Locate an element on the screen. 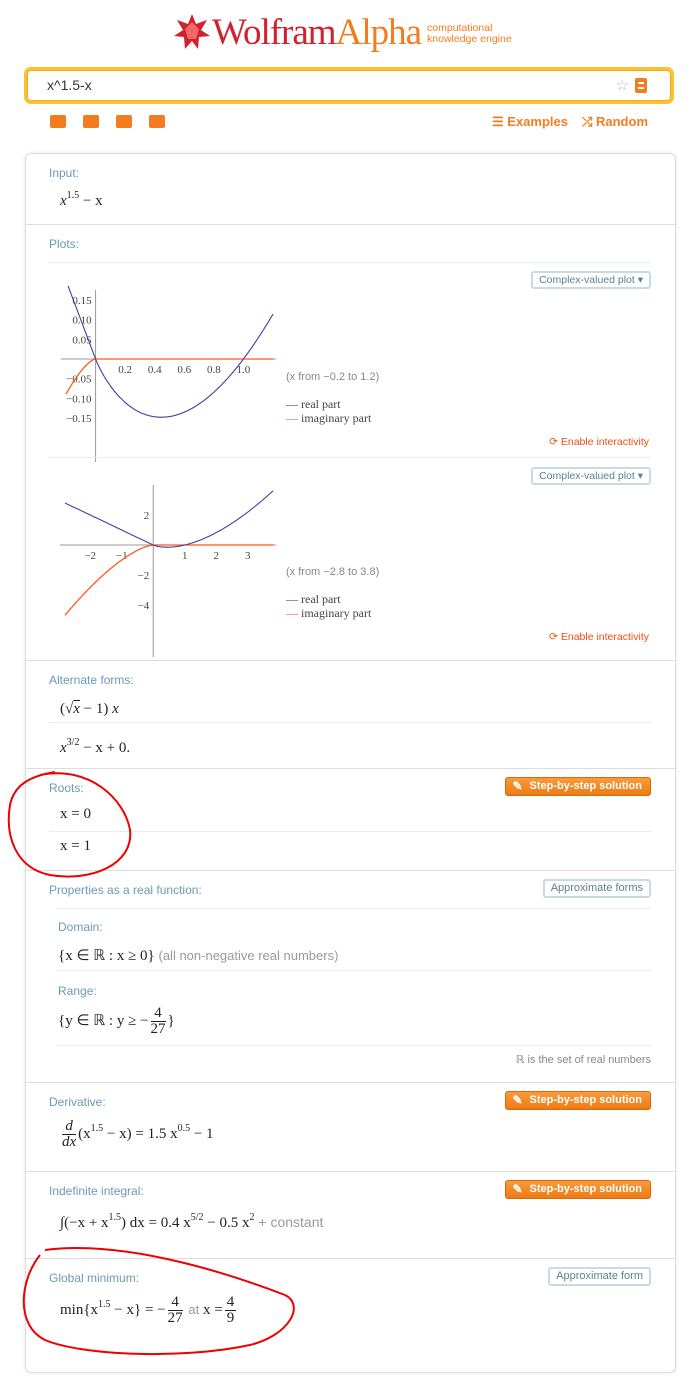 This screenshot has width=692, height=1379. range-label: Range: is located at coordinates (77, 991).